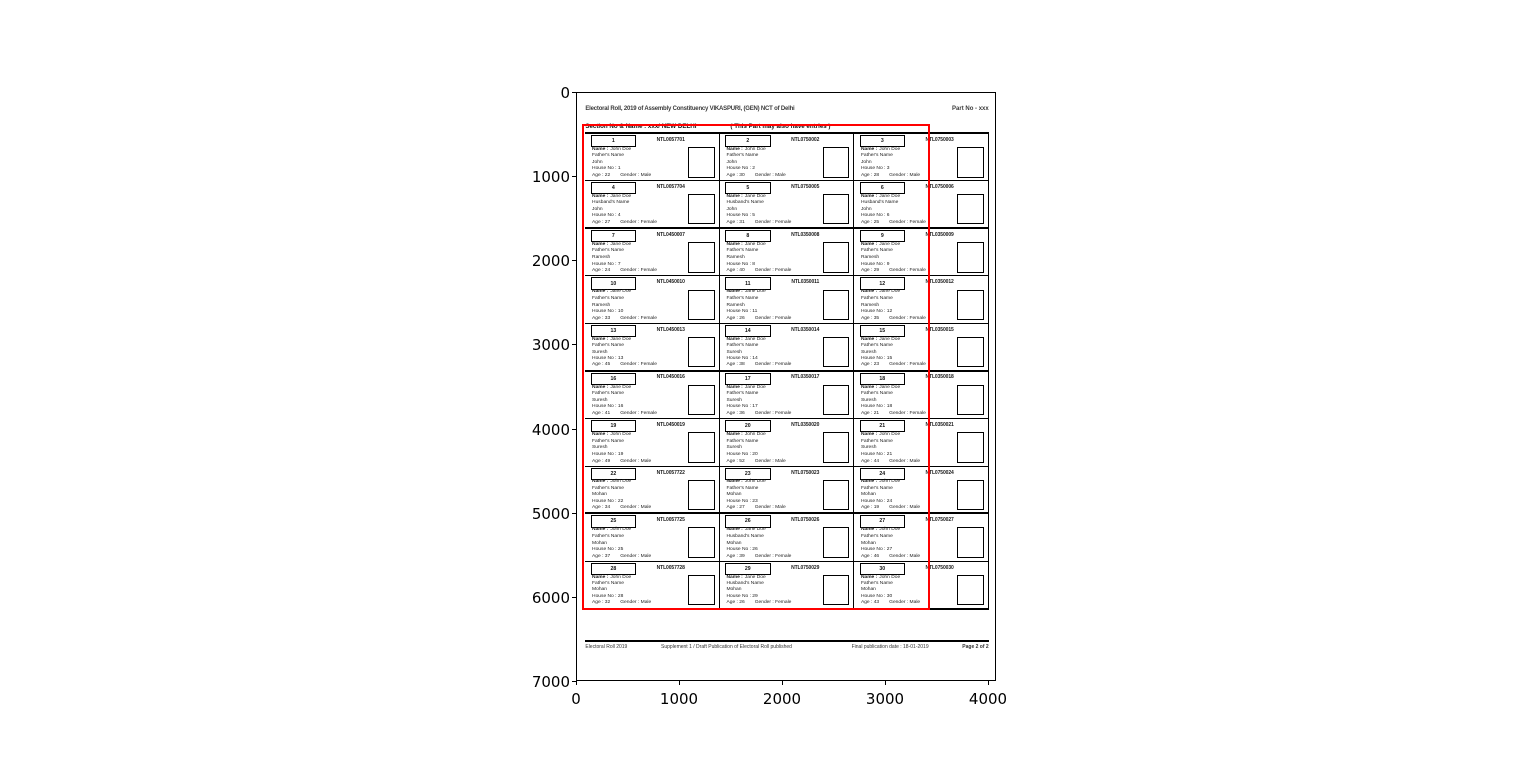  What do you see at coordinates (882, 331) in the screenshot?
I see `voter-serial-number: 15` at bounding box center [882, 331].